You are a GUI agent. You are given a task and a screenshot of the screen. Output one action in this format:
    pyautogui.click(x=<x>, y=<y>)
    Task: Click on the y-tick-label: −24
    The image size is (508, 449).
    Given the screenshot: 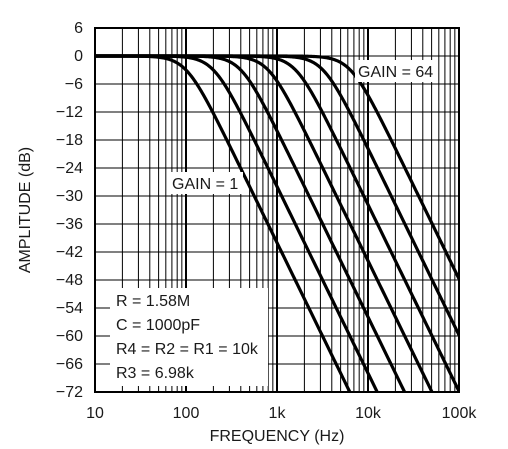 What is the action you would take?
    pyautogui.click(x=69, y=168)
    